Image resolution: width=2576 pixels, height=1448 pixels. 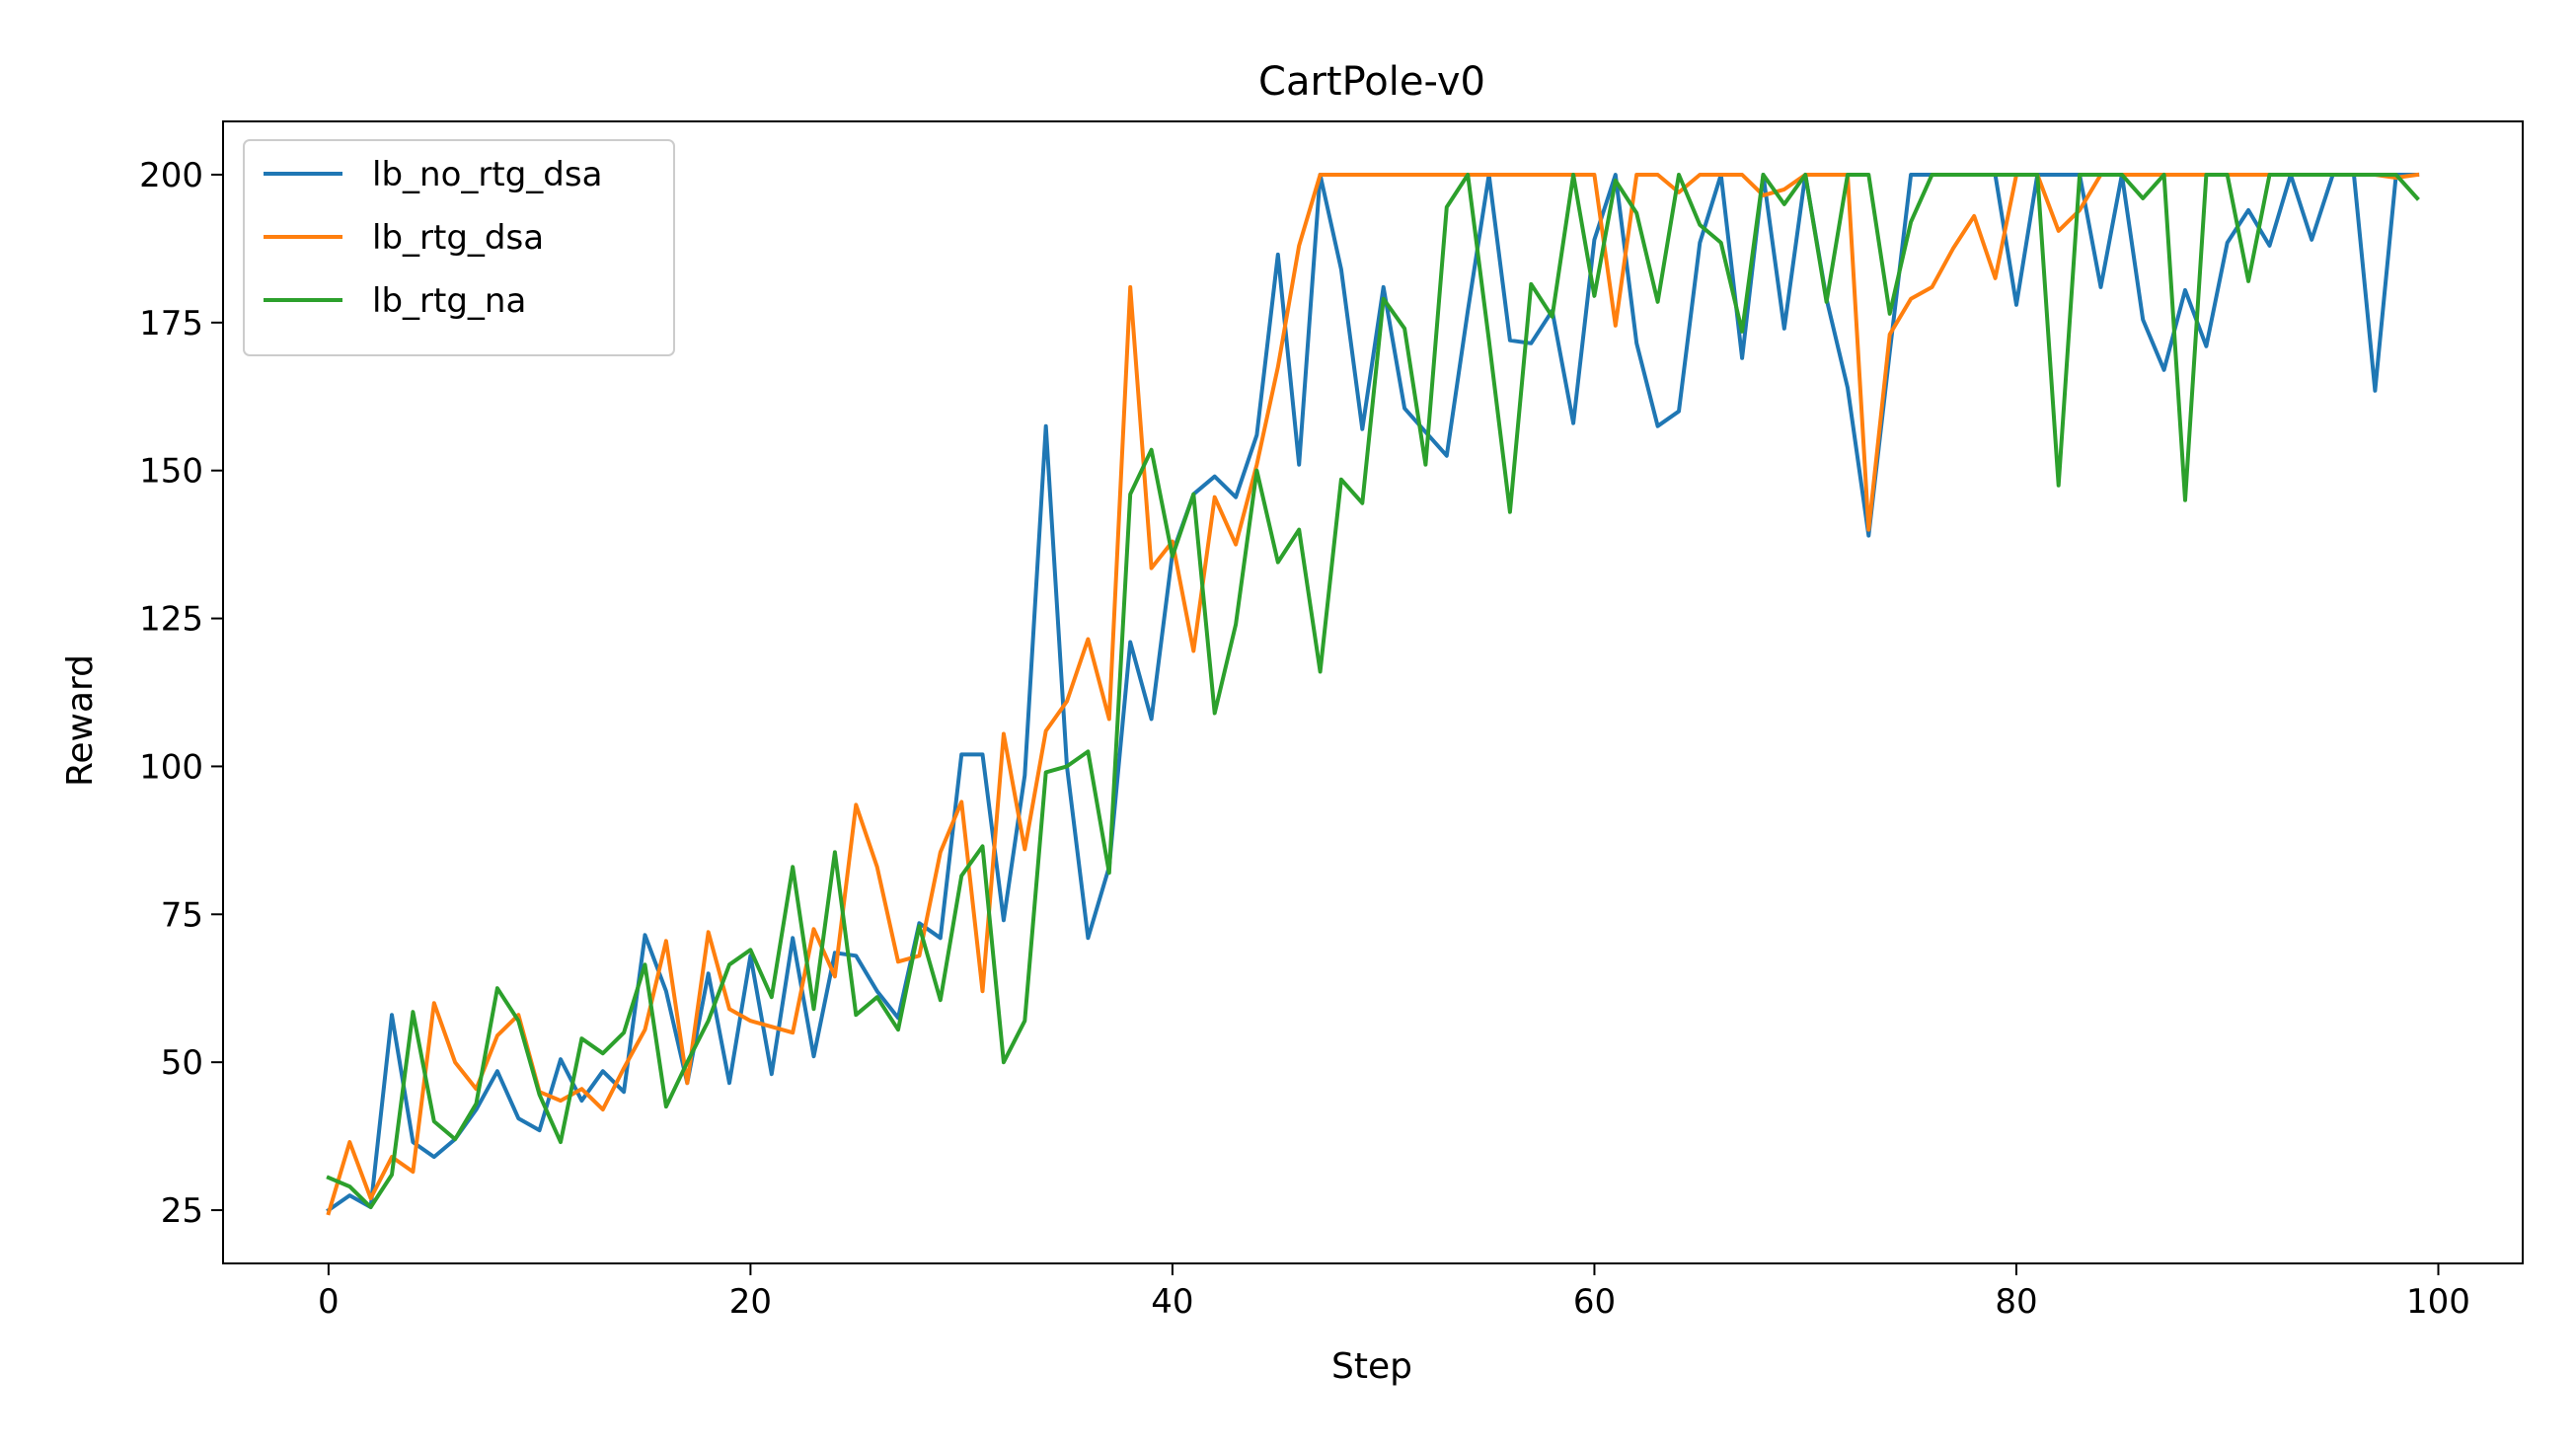 I want to click on y-axis-label: Reward, so click(x=80, y=720).